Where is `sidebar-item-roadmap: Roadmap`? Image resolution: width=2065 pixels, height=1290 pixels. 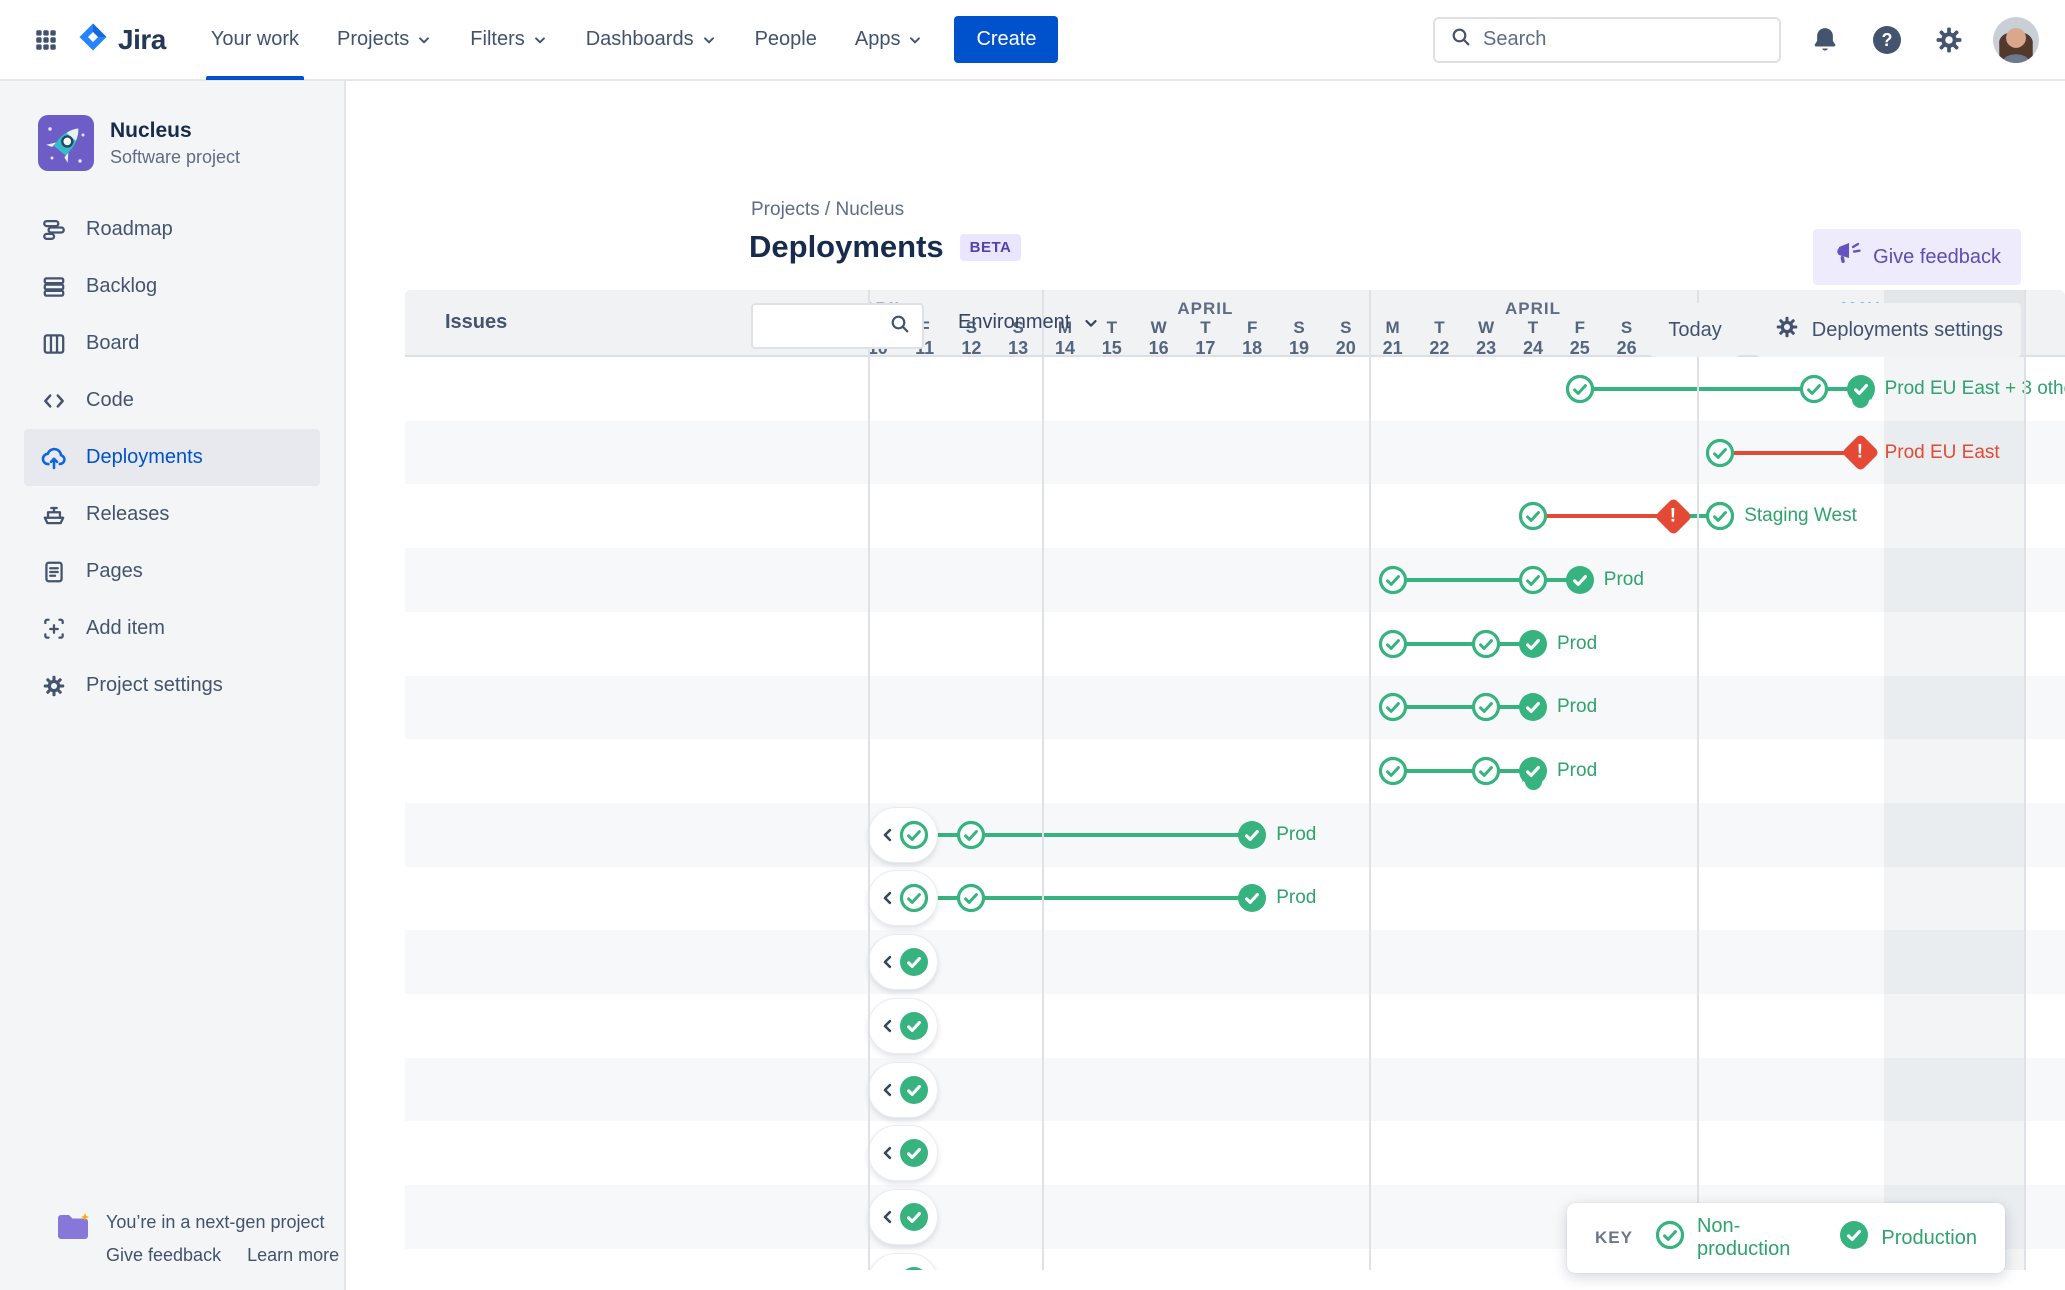 sidebar-item-roadmap: Roadmap is located at coordinates (172, 229).